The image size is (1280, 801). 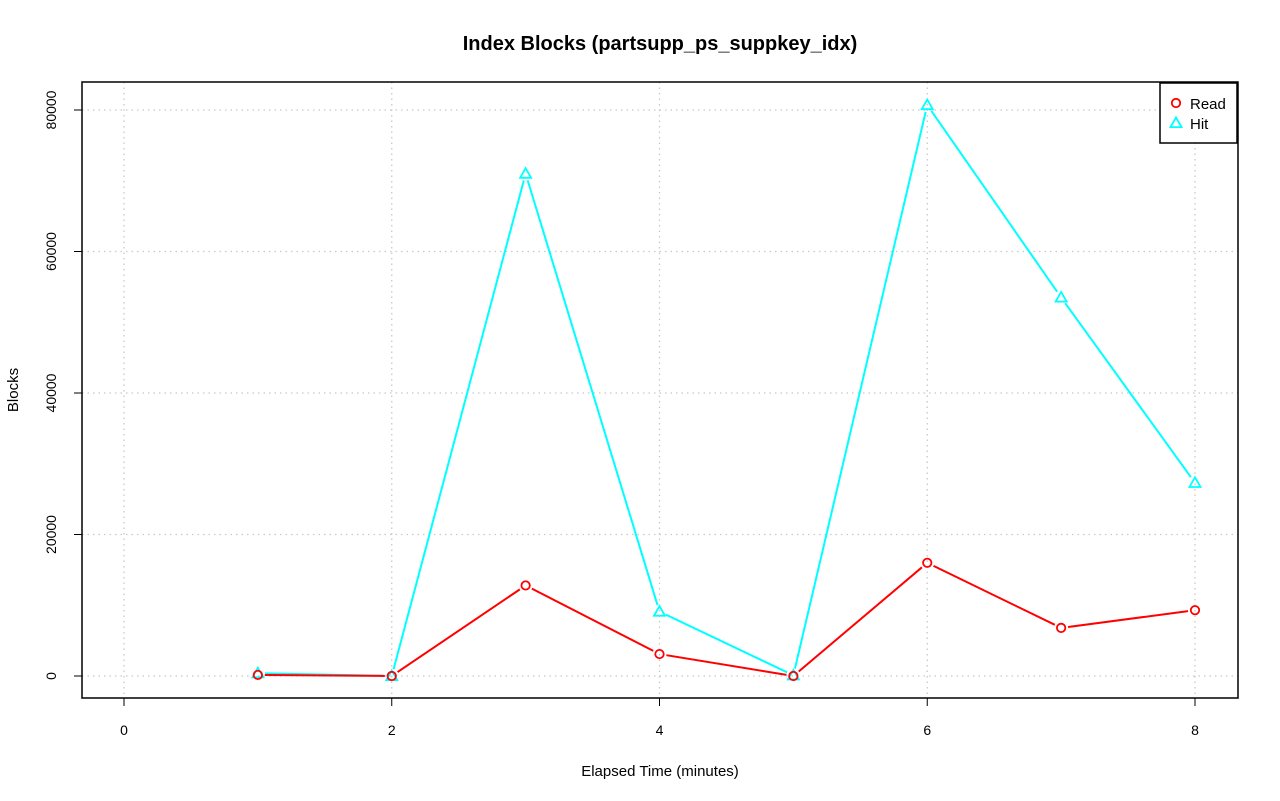 I want to click on x-tick-label: 0, so click(x=124, y=730).